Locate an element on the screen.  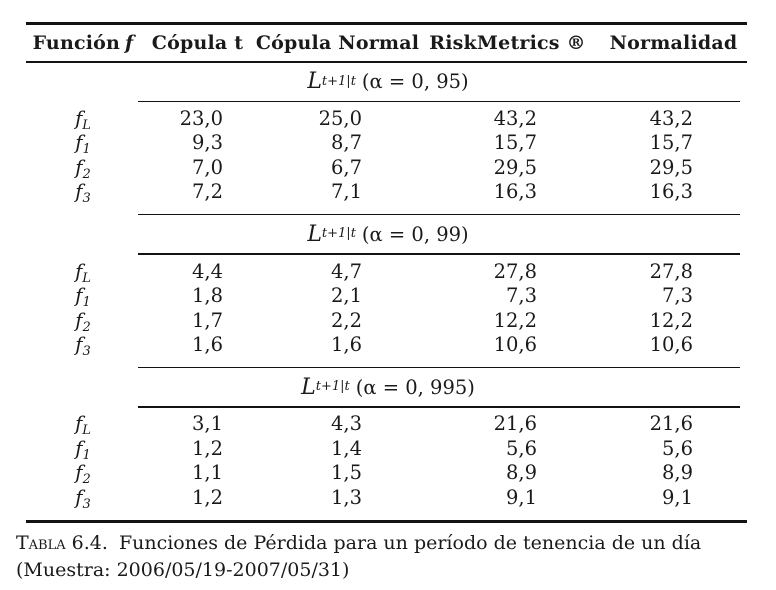
data-cell: 4,3 is located at coordinates (346, 424).